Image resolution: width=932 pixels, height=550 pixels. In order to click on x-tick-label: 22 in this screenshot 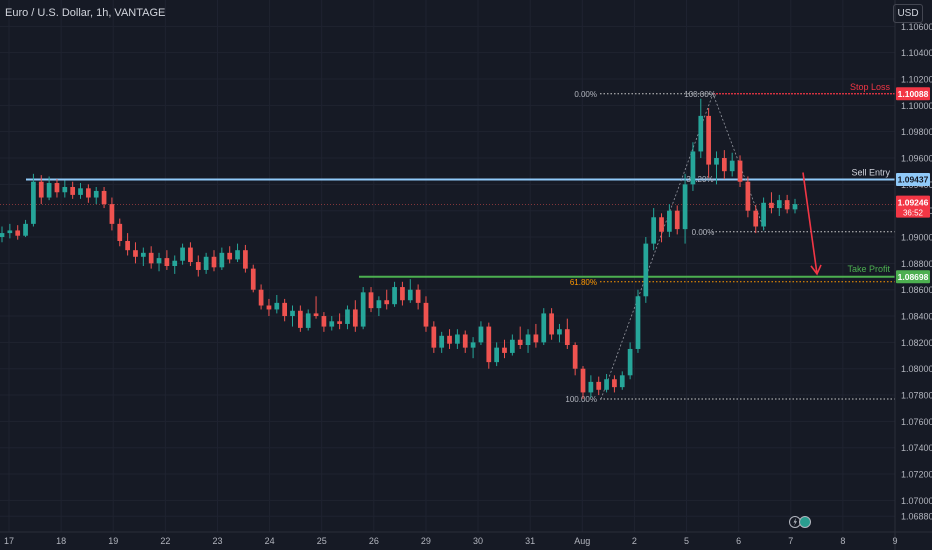, I will do `click(165, 541)`.